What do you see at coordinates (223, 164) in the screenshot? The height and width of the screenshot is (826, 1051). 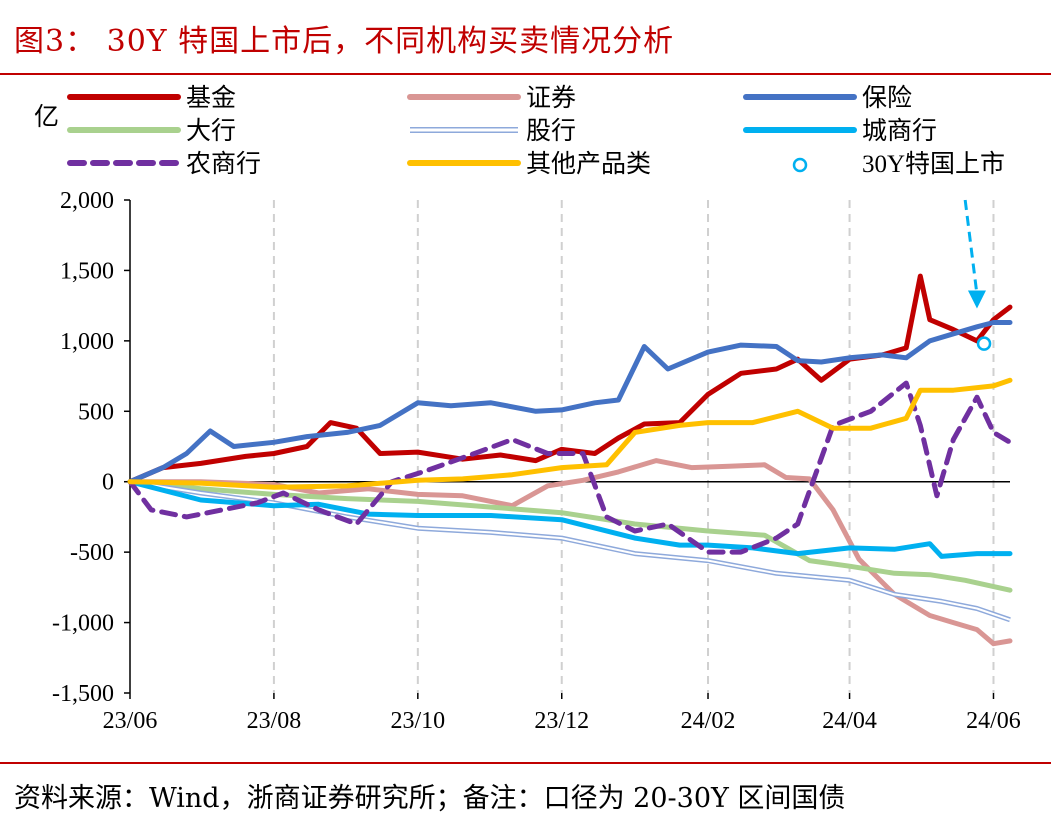 I see `legend-label: 农商行` at bounding box center [223, 164].